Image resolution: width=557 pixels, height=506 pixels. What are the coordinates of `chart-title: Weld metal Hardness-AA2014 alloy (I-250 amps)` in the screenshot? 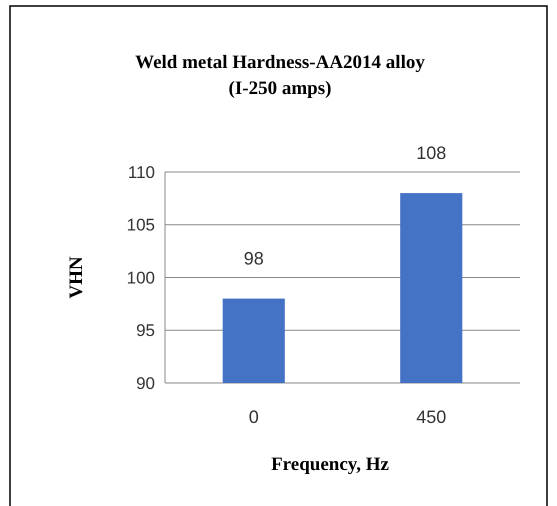 It's located at (280, 75).